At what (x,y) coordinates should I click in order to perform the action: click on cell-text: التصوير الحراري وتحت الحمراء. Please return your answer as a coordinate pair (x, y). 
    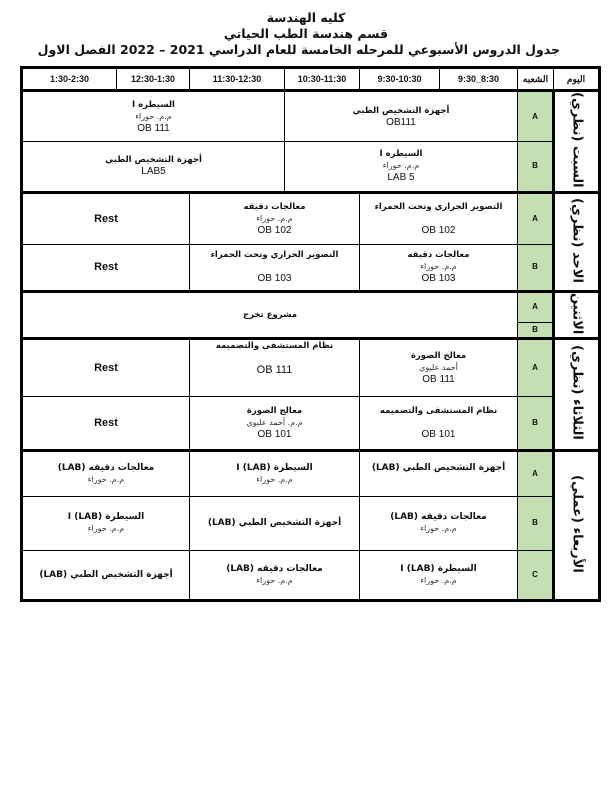
    Looking at the image, I should click on (274, 255).